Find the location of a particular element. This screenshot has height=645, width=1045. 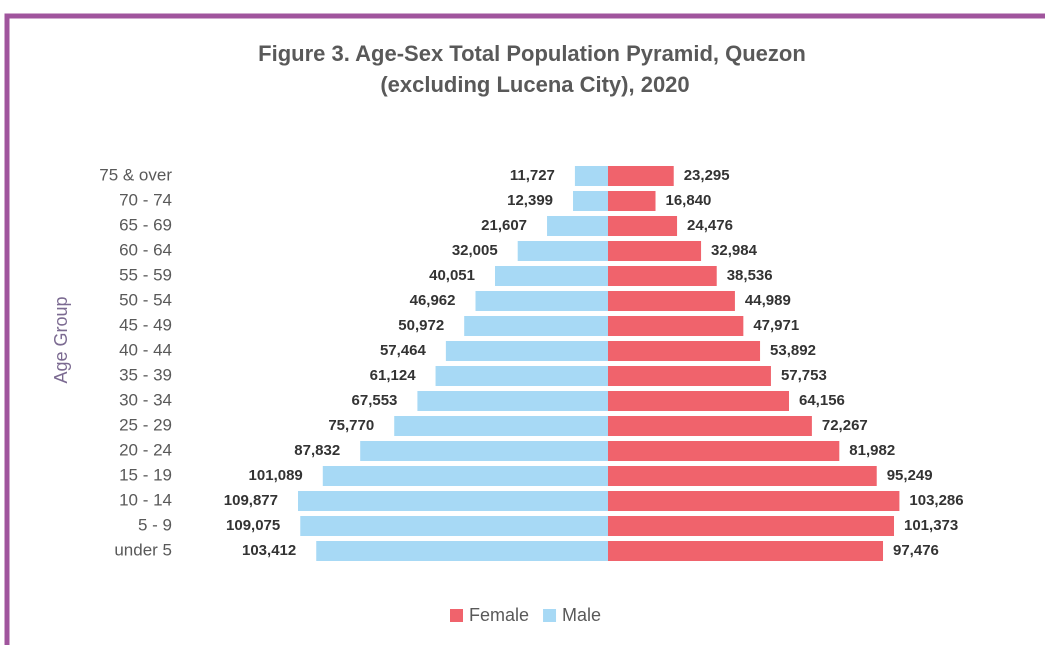

y-axis-label: Age Group is located at coordinates (61, 339).